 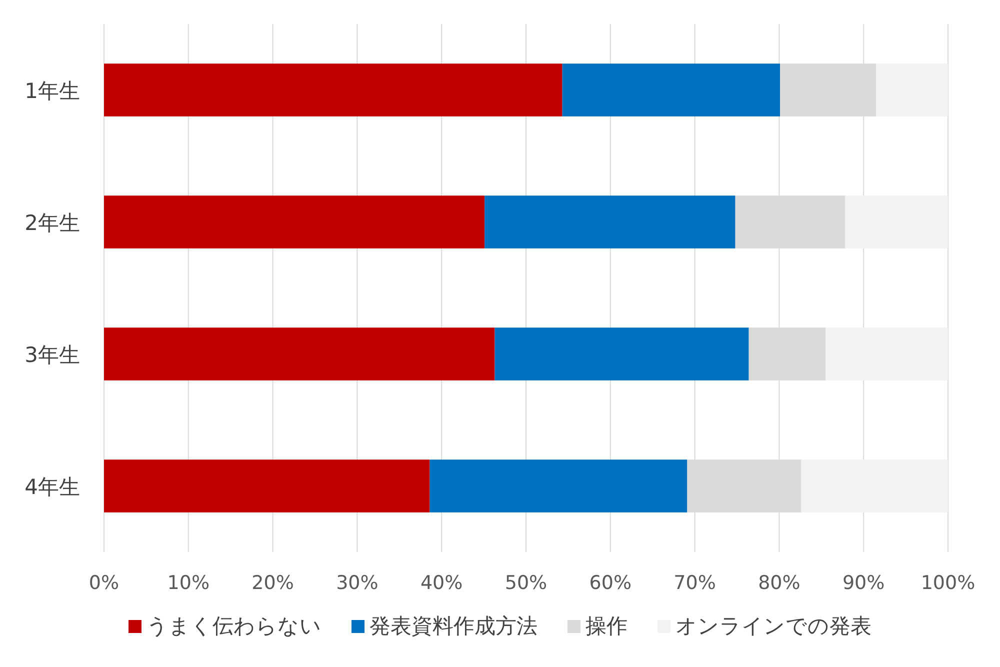 I want to click on x-tick-label: 50%, so click(x=526, y=583).